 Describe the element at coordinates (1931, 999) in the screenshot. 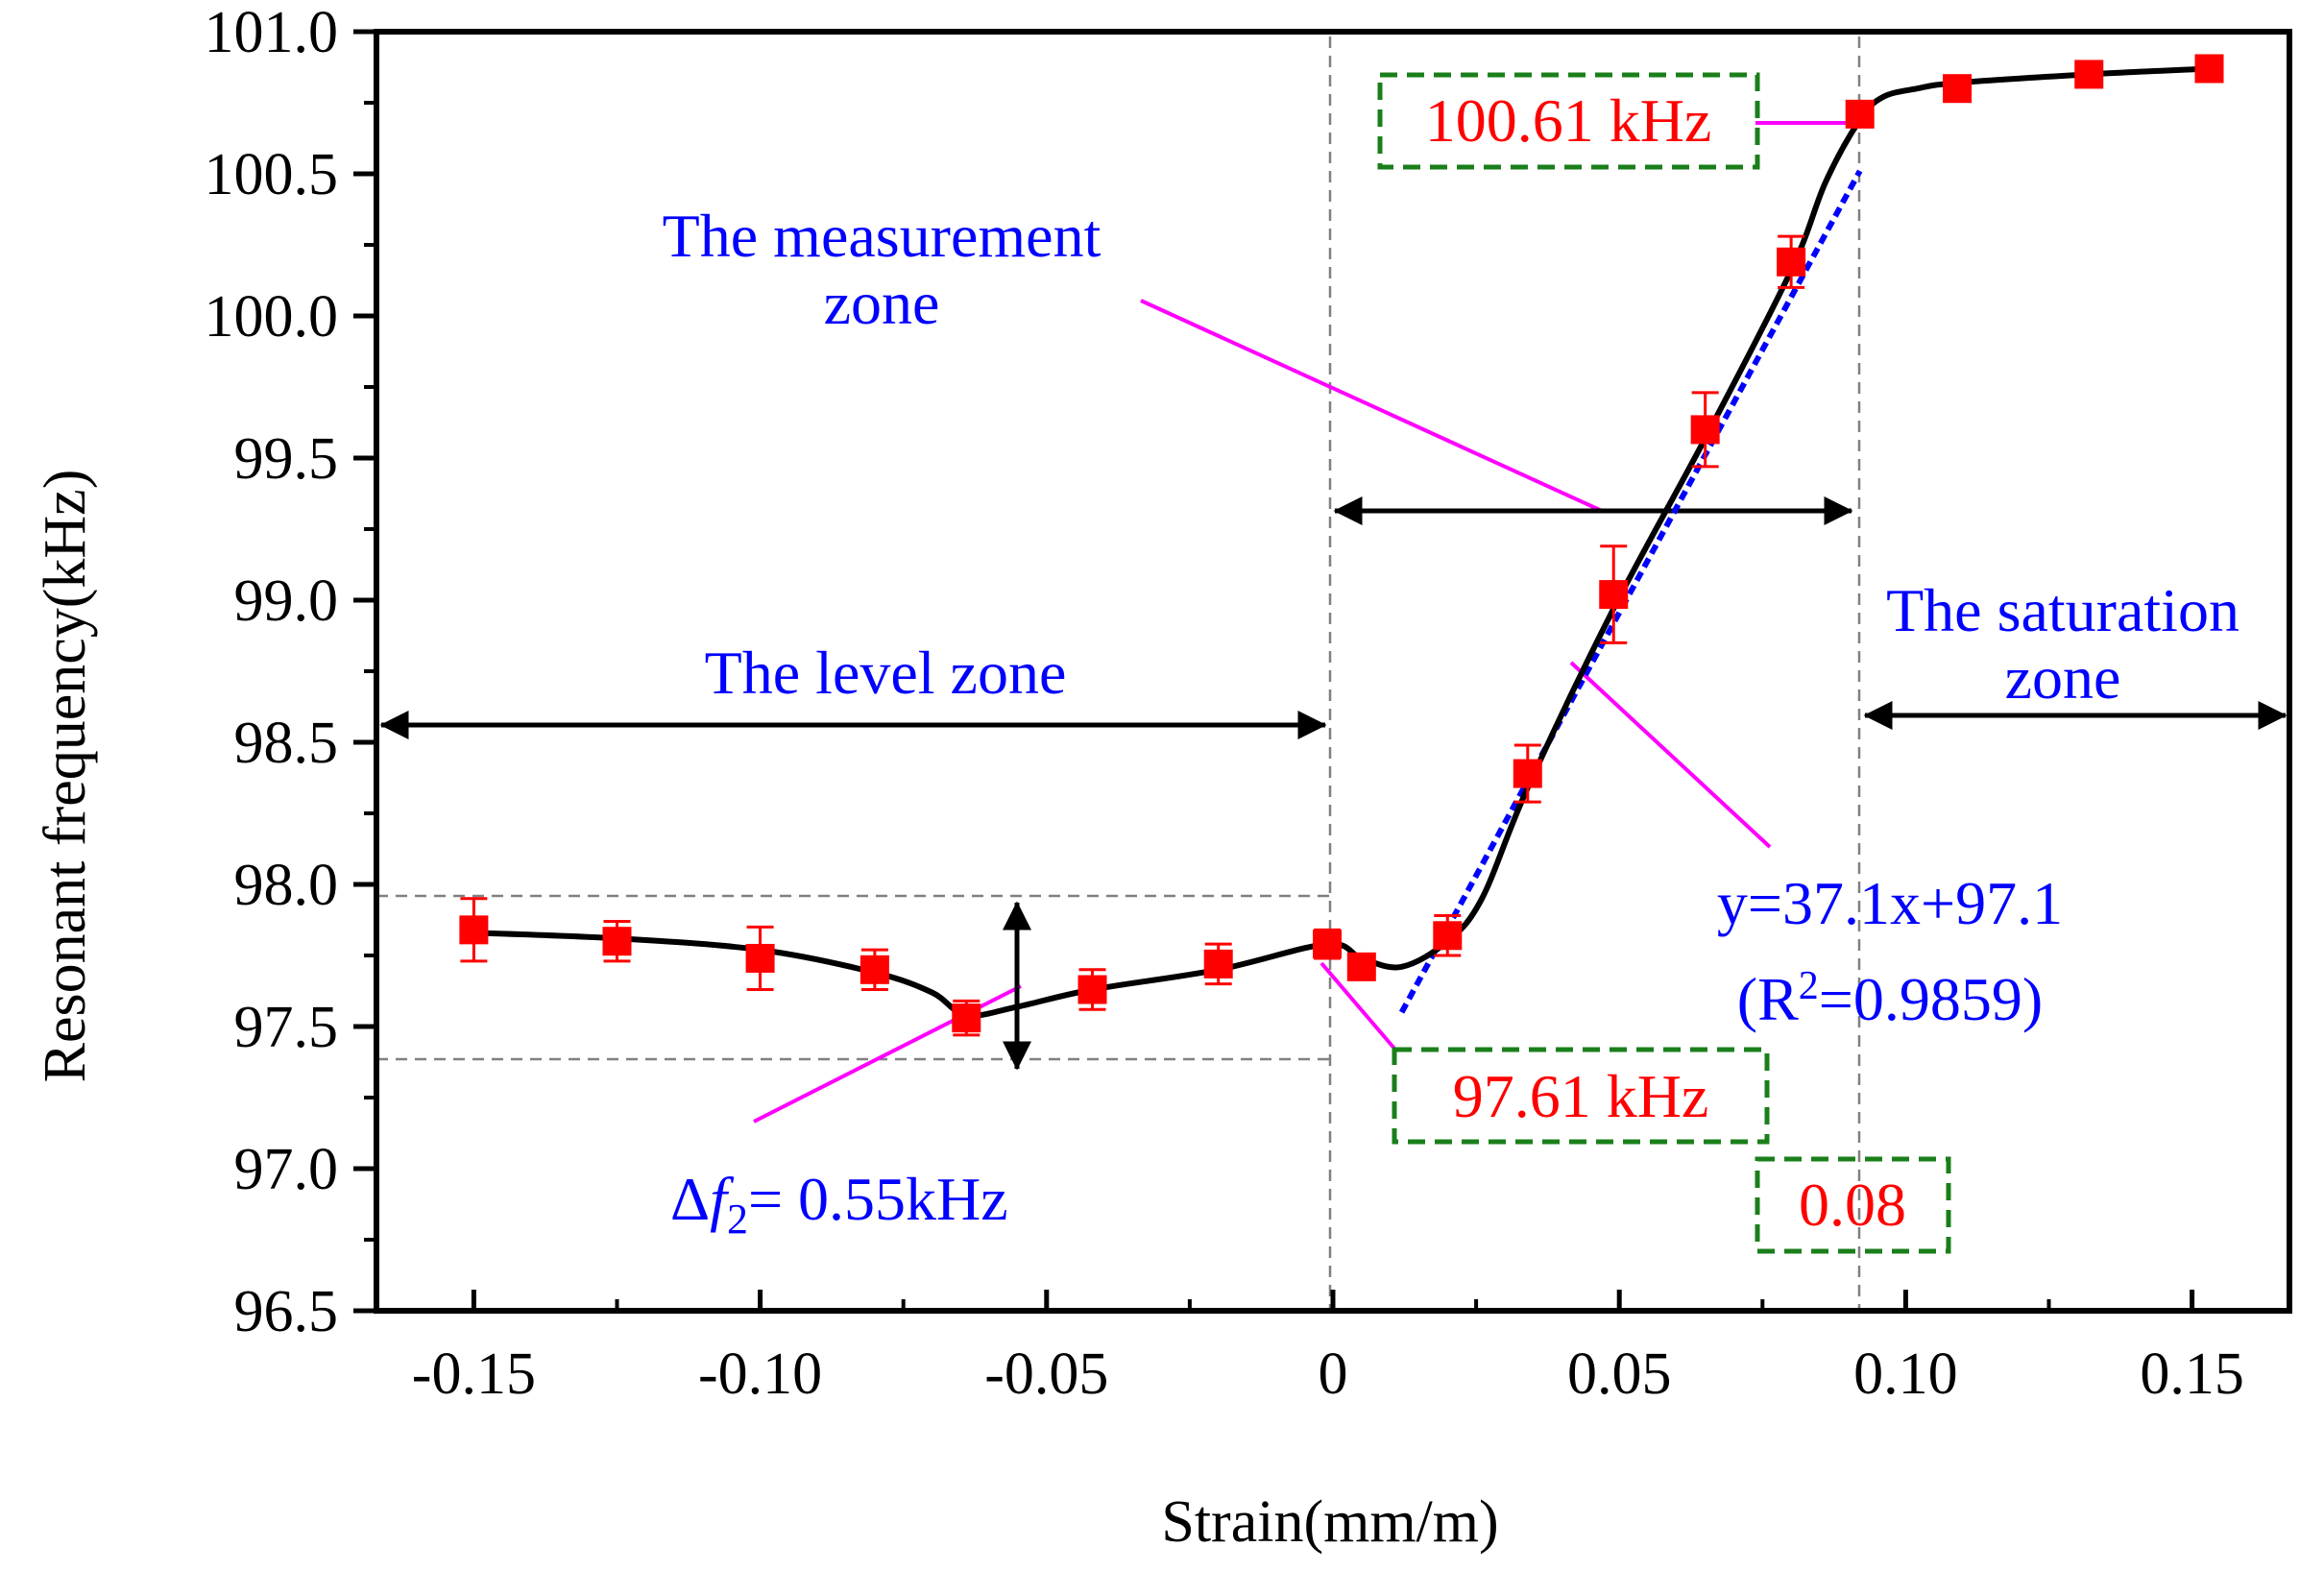

I see `r2-close: =0.9859)` at that location.